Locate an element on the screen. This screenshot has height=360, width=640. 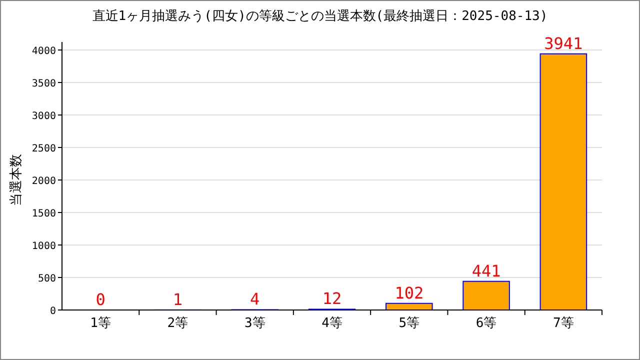
chart-title: 直近1ヶ月抽選みう(四女)の等級ごとの当選本数(最終抽選日：2025-08-13) is located at coordinates (320, 16).